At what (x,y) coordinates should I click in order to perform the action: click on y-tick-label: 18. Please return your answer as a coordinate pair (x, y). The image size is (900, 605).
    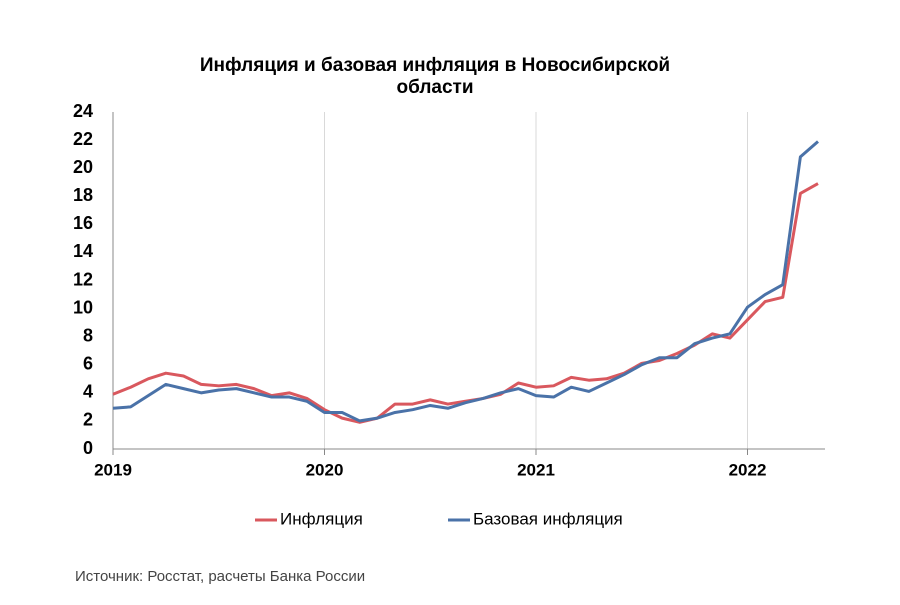
    Looking at the image, I should click on (83, 195).